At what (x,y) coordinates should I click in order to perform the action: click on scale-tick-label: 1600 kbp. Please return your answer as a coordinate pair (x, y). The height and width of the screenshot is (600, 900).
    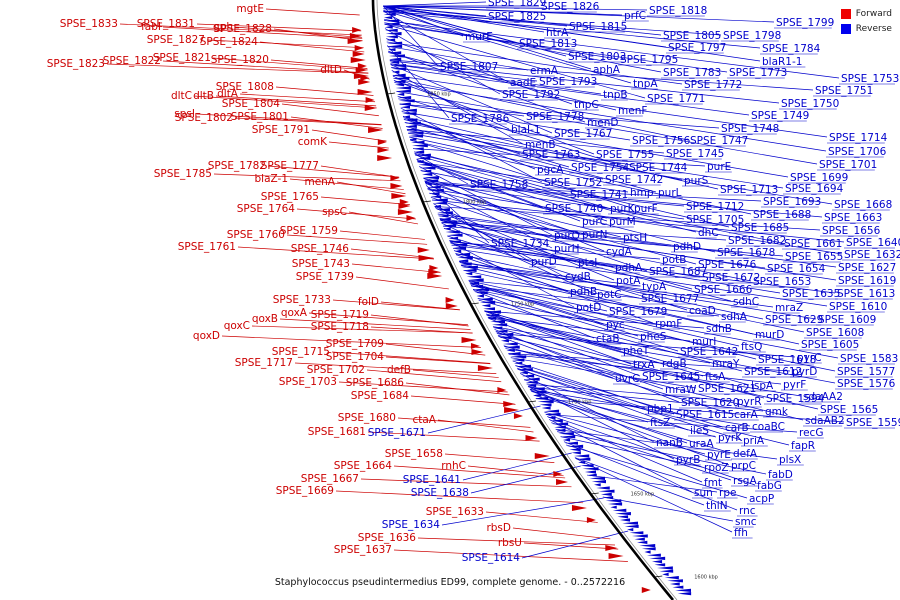
    Looking at the image, I should click on (706, 578).